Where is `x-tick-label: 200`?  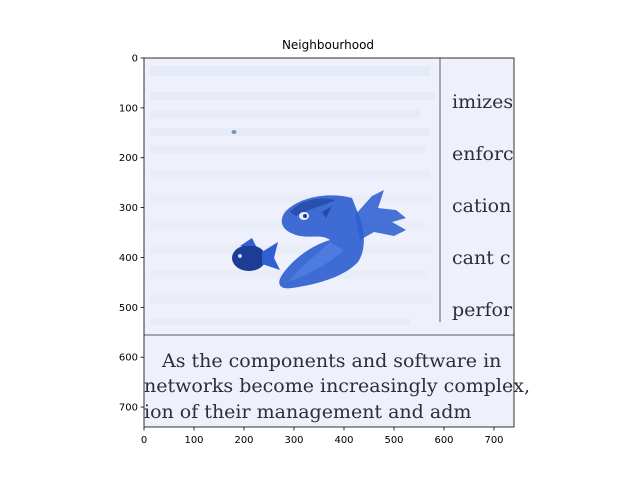 x-tick-label: 200 is located at coordinates (243, 440).